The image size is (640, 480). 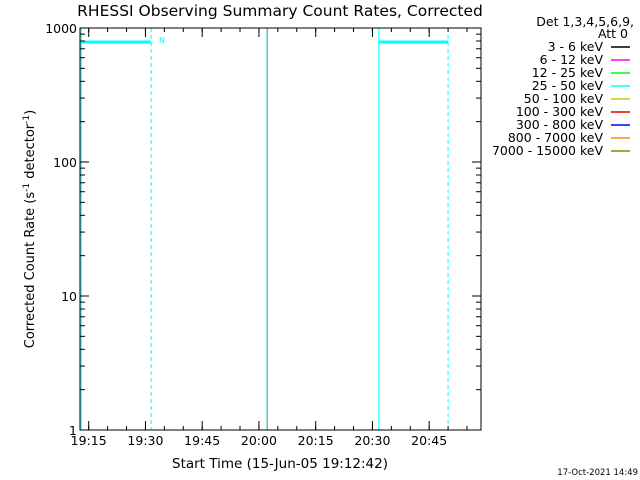 I want to click on x-tick-label: 20:45, so click(x=429, y=440).